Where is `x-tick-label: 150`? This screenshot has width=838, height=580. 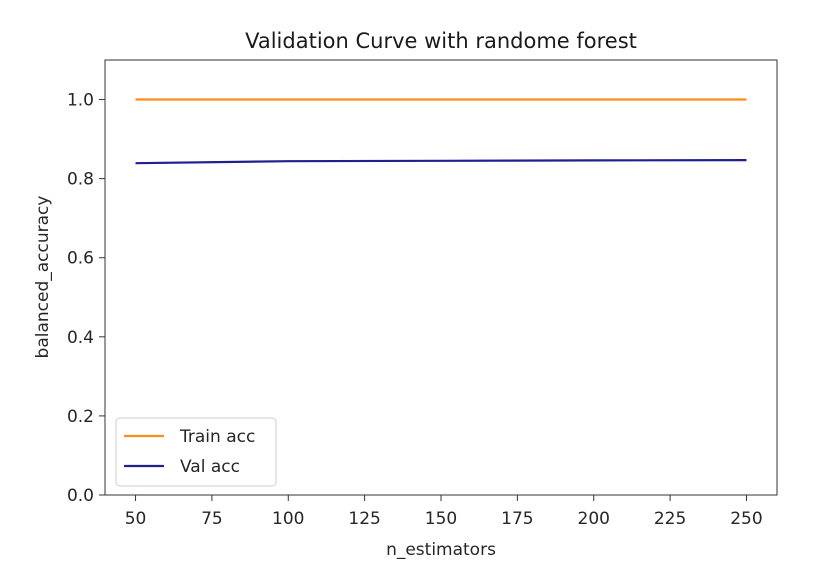
x-tick-label: 150 is located at coordinates (441, 519).